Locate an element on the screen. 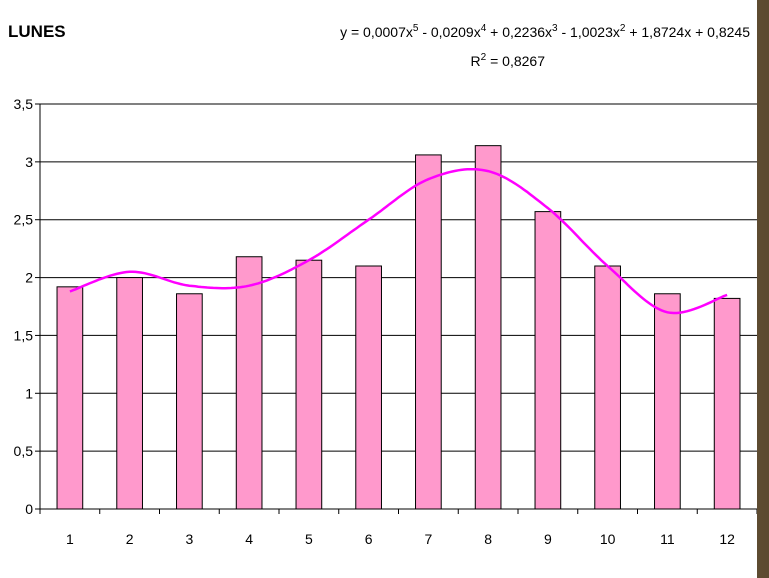 The height and width of the screenshot is (578, 769). x-tick-label: 12 is located at coordinates (727, 539).